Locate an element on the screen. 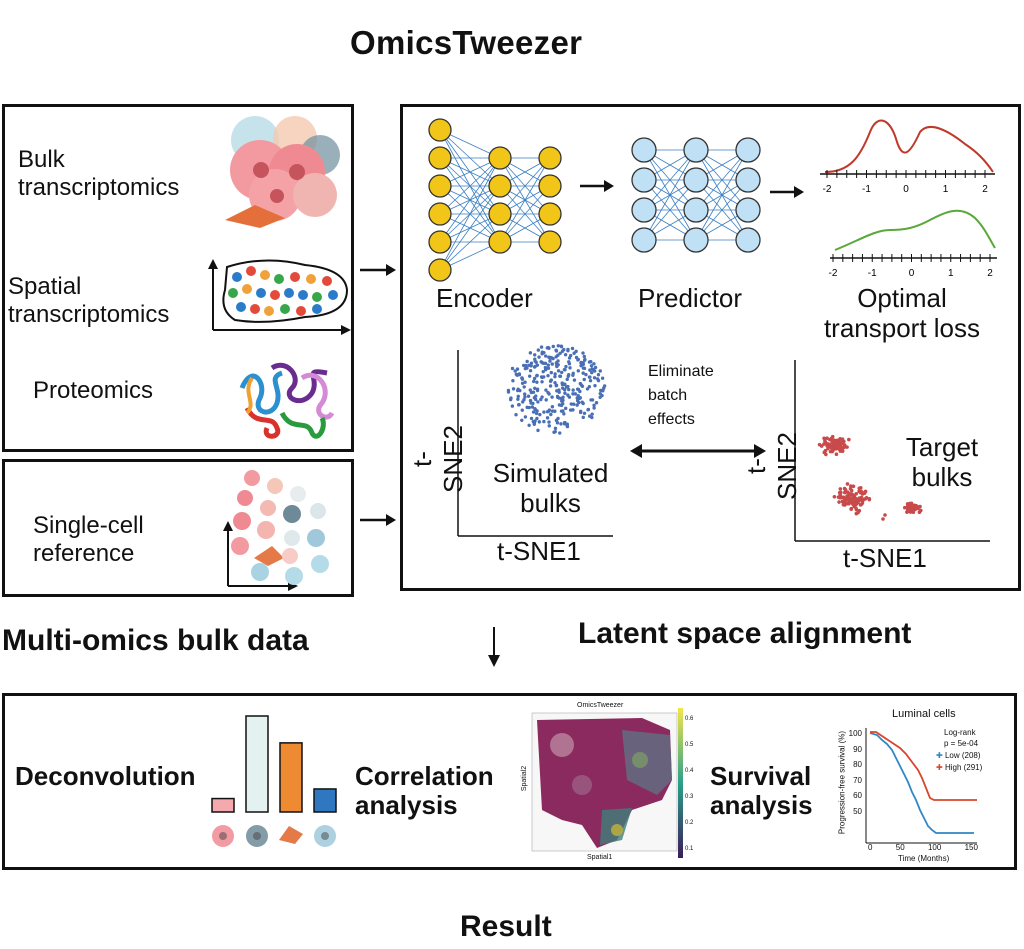  multi-omics-section-label: Multi-omics bulk data is located at coordinates (155, 640).